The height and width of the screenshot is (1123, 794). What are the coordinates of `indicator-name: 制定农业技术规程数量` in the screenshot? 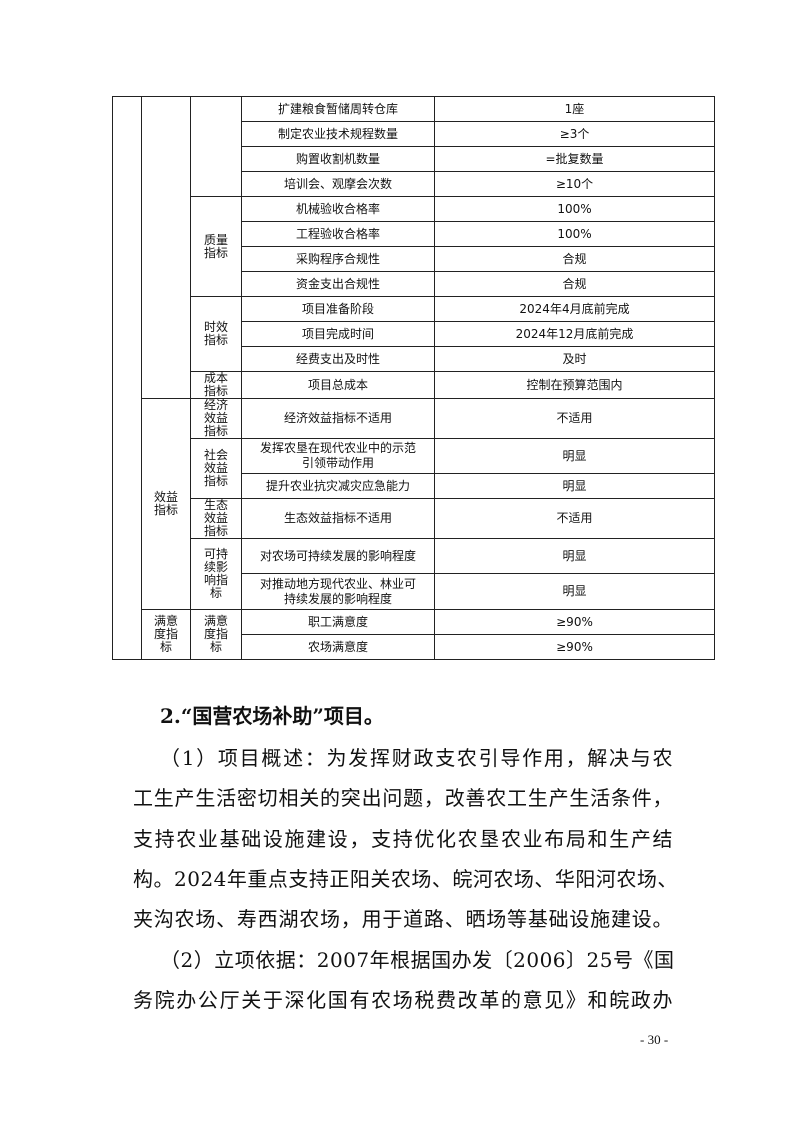 It's located at (338, 134).